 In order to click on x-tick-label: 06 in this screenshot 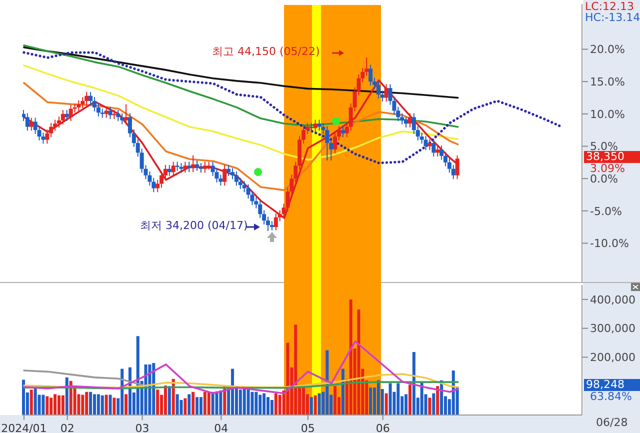, I will do `click(383, 427)`.